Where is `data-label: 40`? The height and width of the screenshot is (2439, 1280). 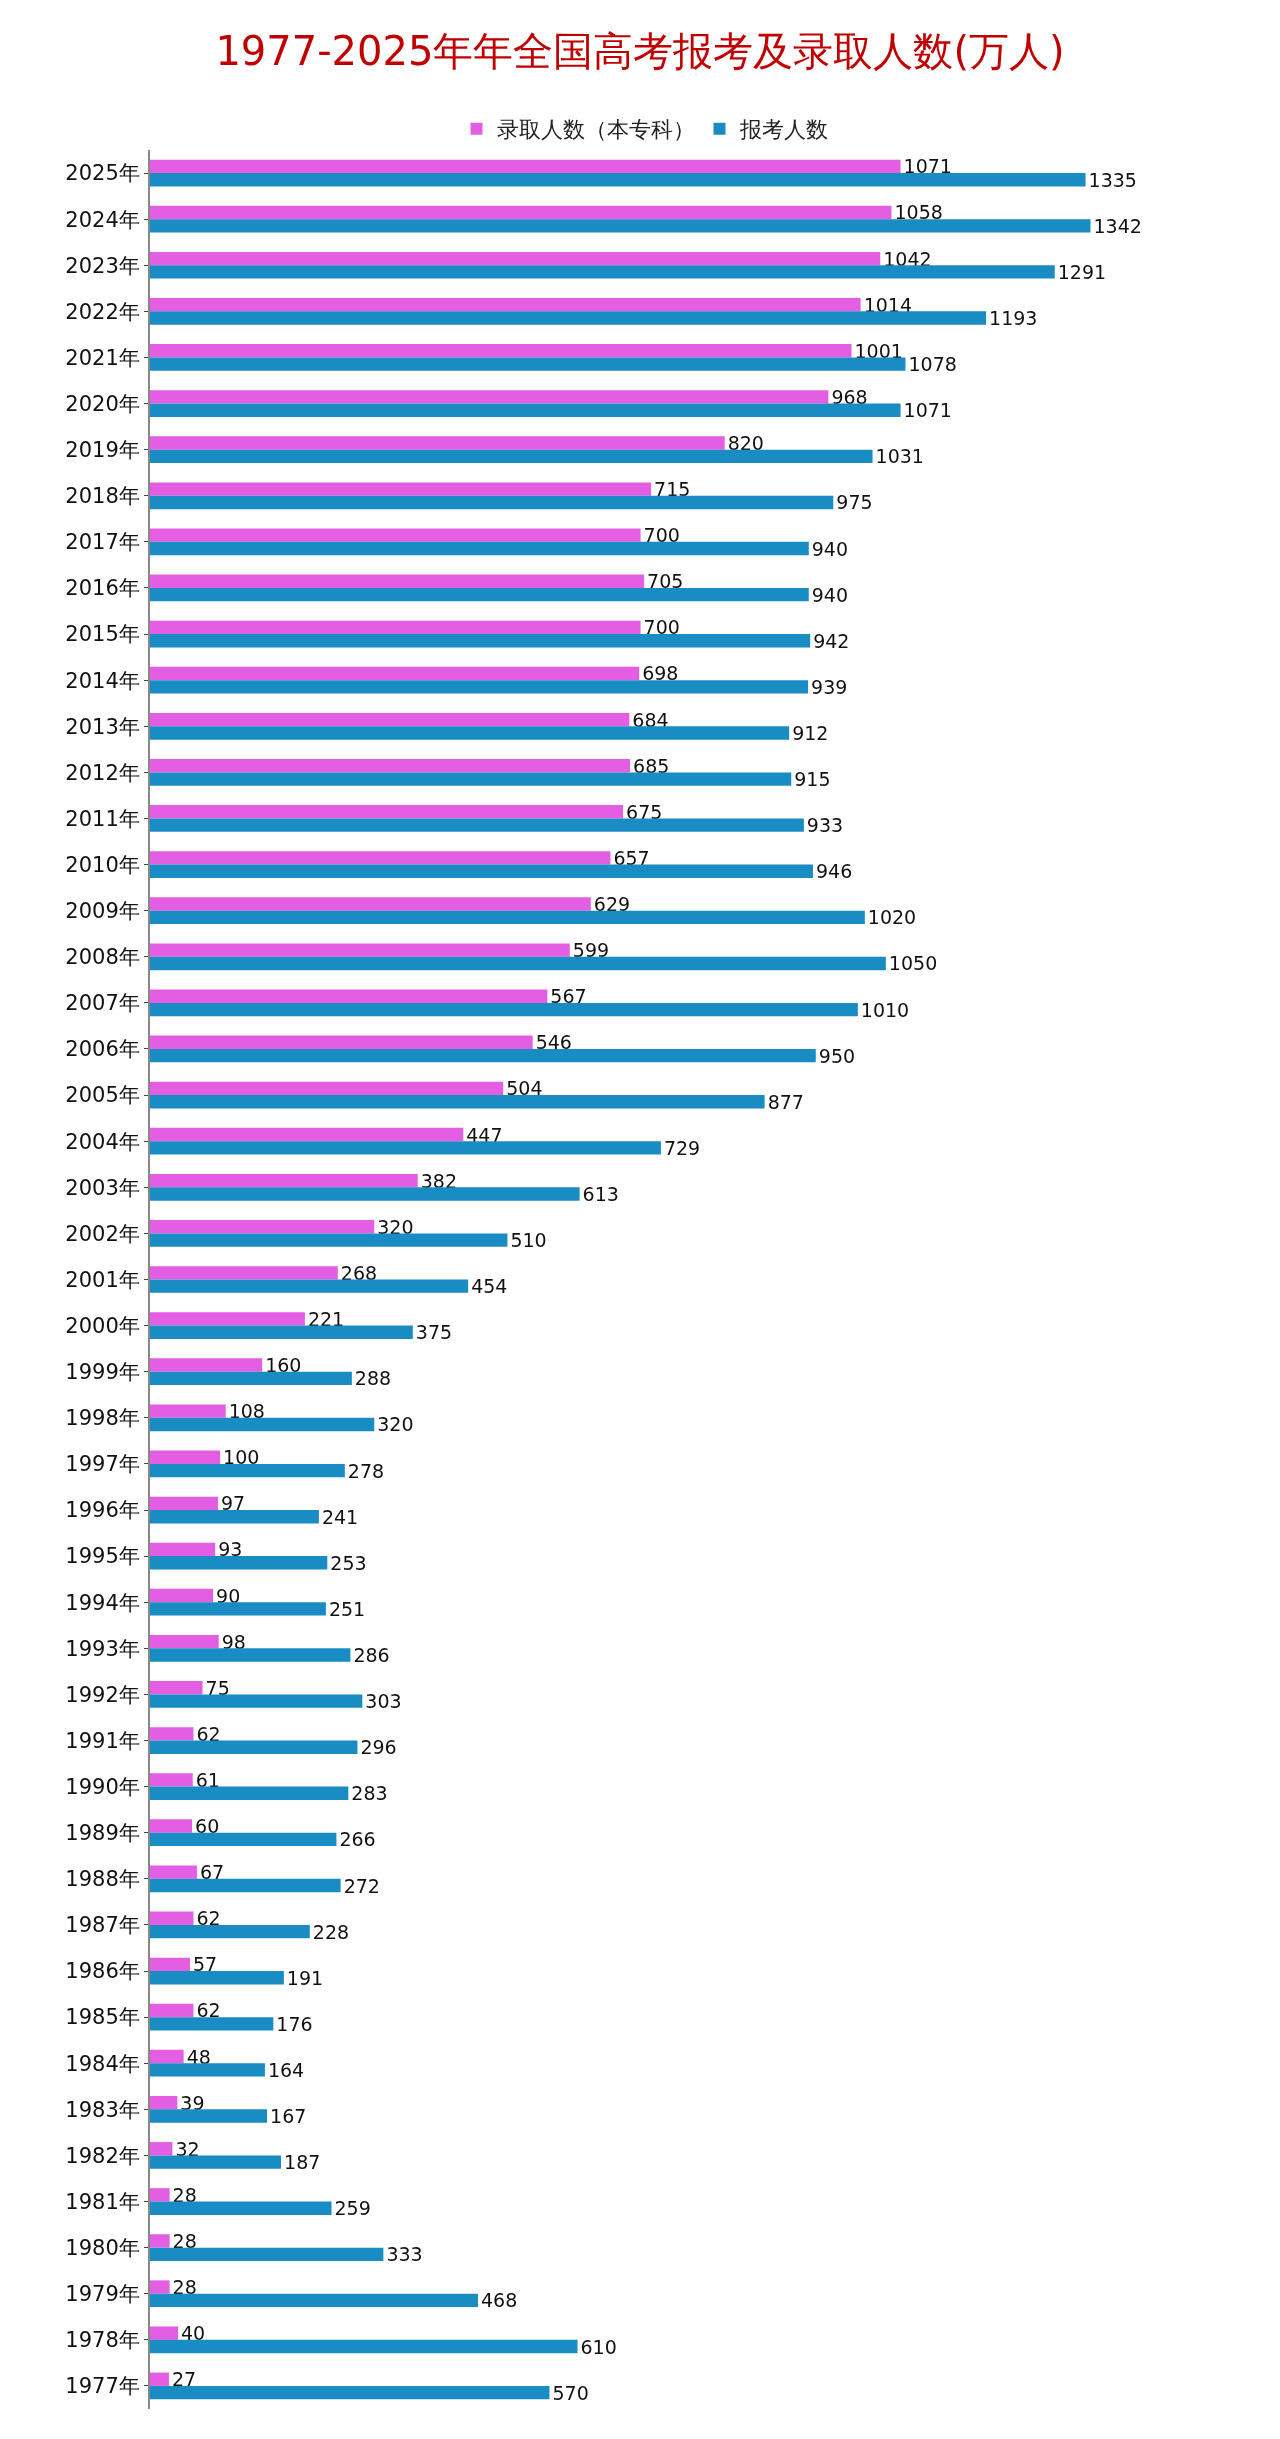 data-label: 40 is located at coordinates (193, 2333).